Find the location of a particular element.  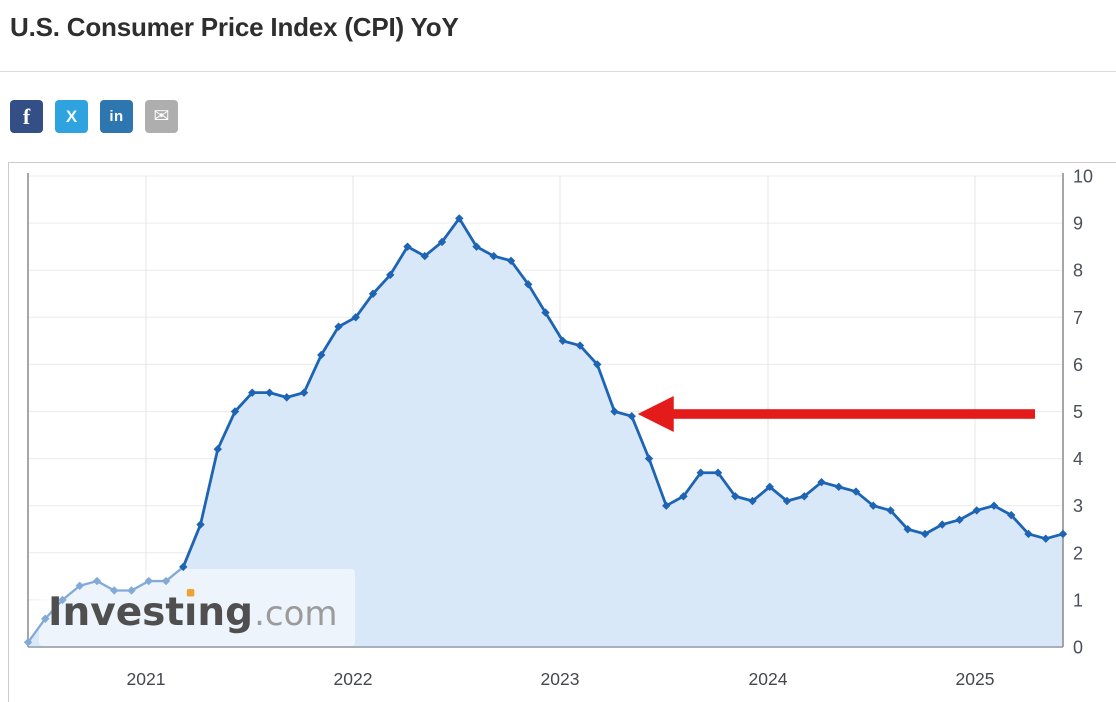

share-x-button: X is located at coordinates (71, 116).